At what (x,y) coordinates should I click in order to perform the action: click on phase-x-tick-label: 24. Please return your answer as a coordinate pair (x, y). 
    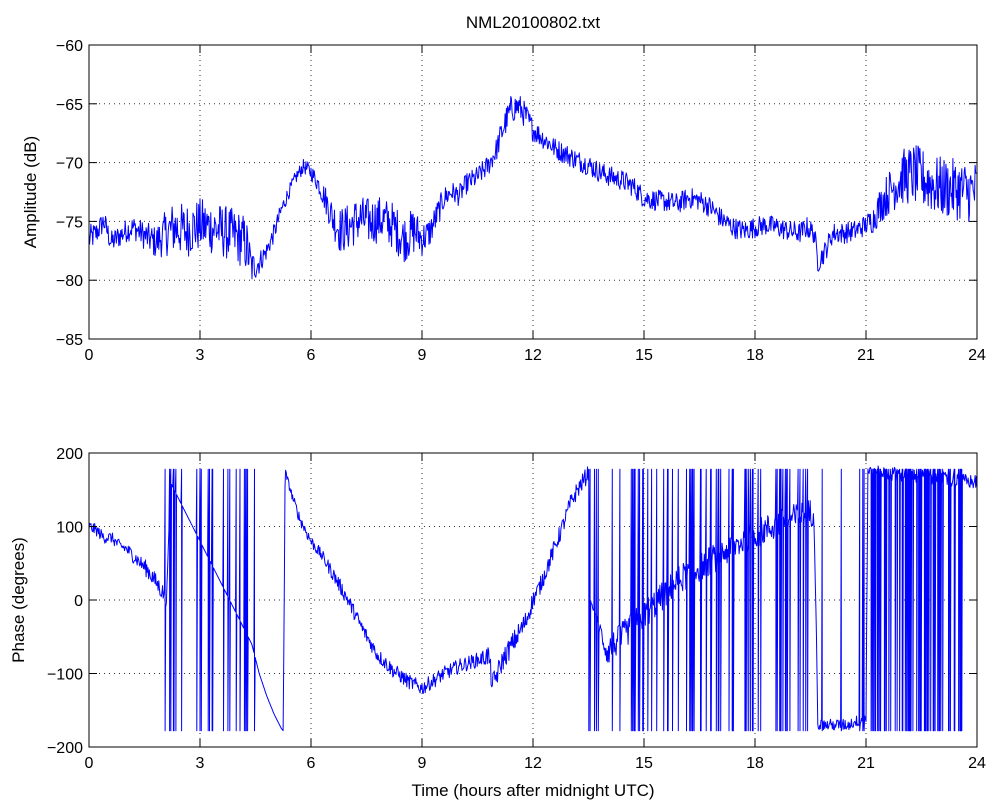
    Looking at the image, I should click on (977, 763).